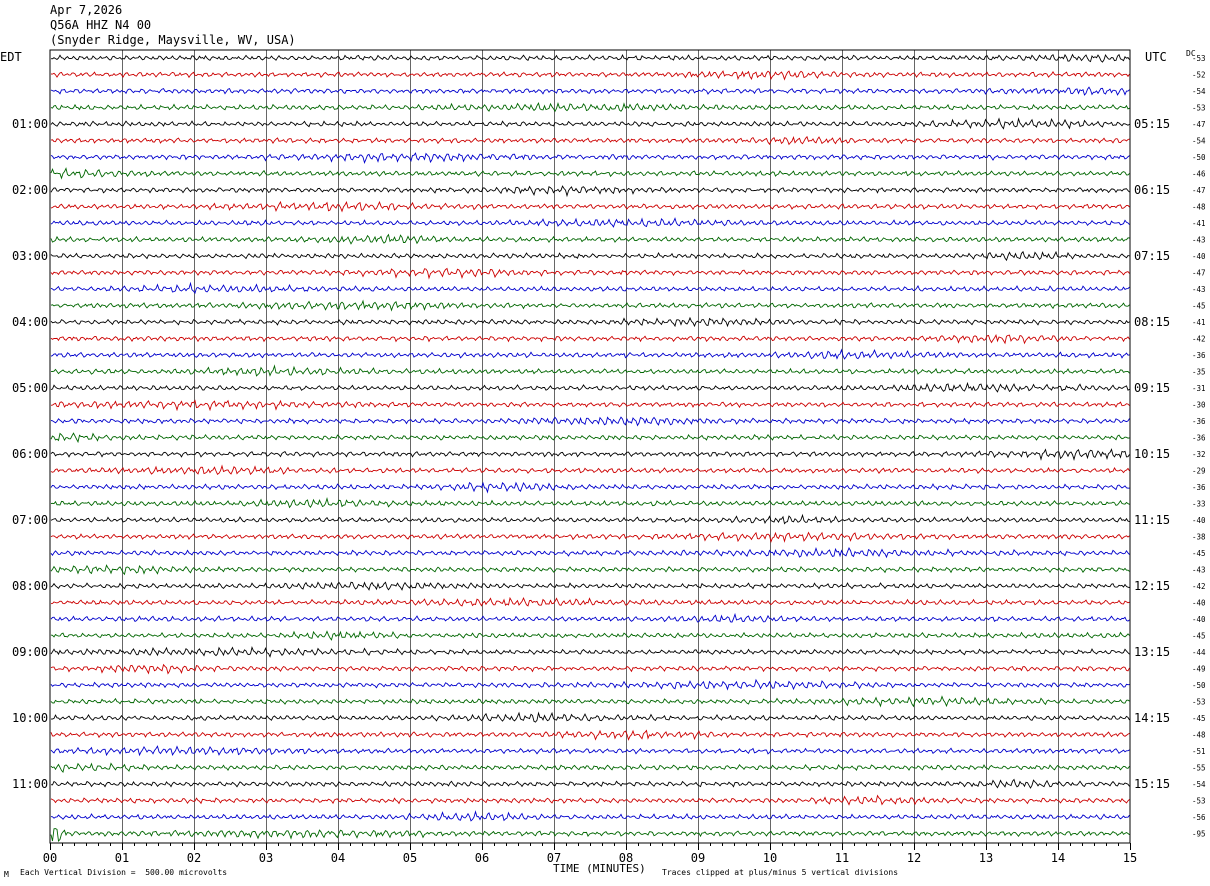  What do you see at coordinates (1152, 322) in the screenshot?
I see `right-hour-label: 08:15` at bounding box center [1152, 322].